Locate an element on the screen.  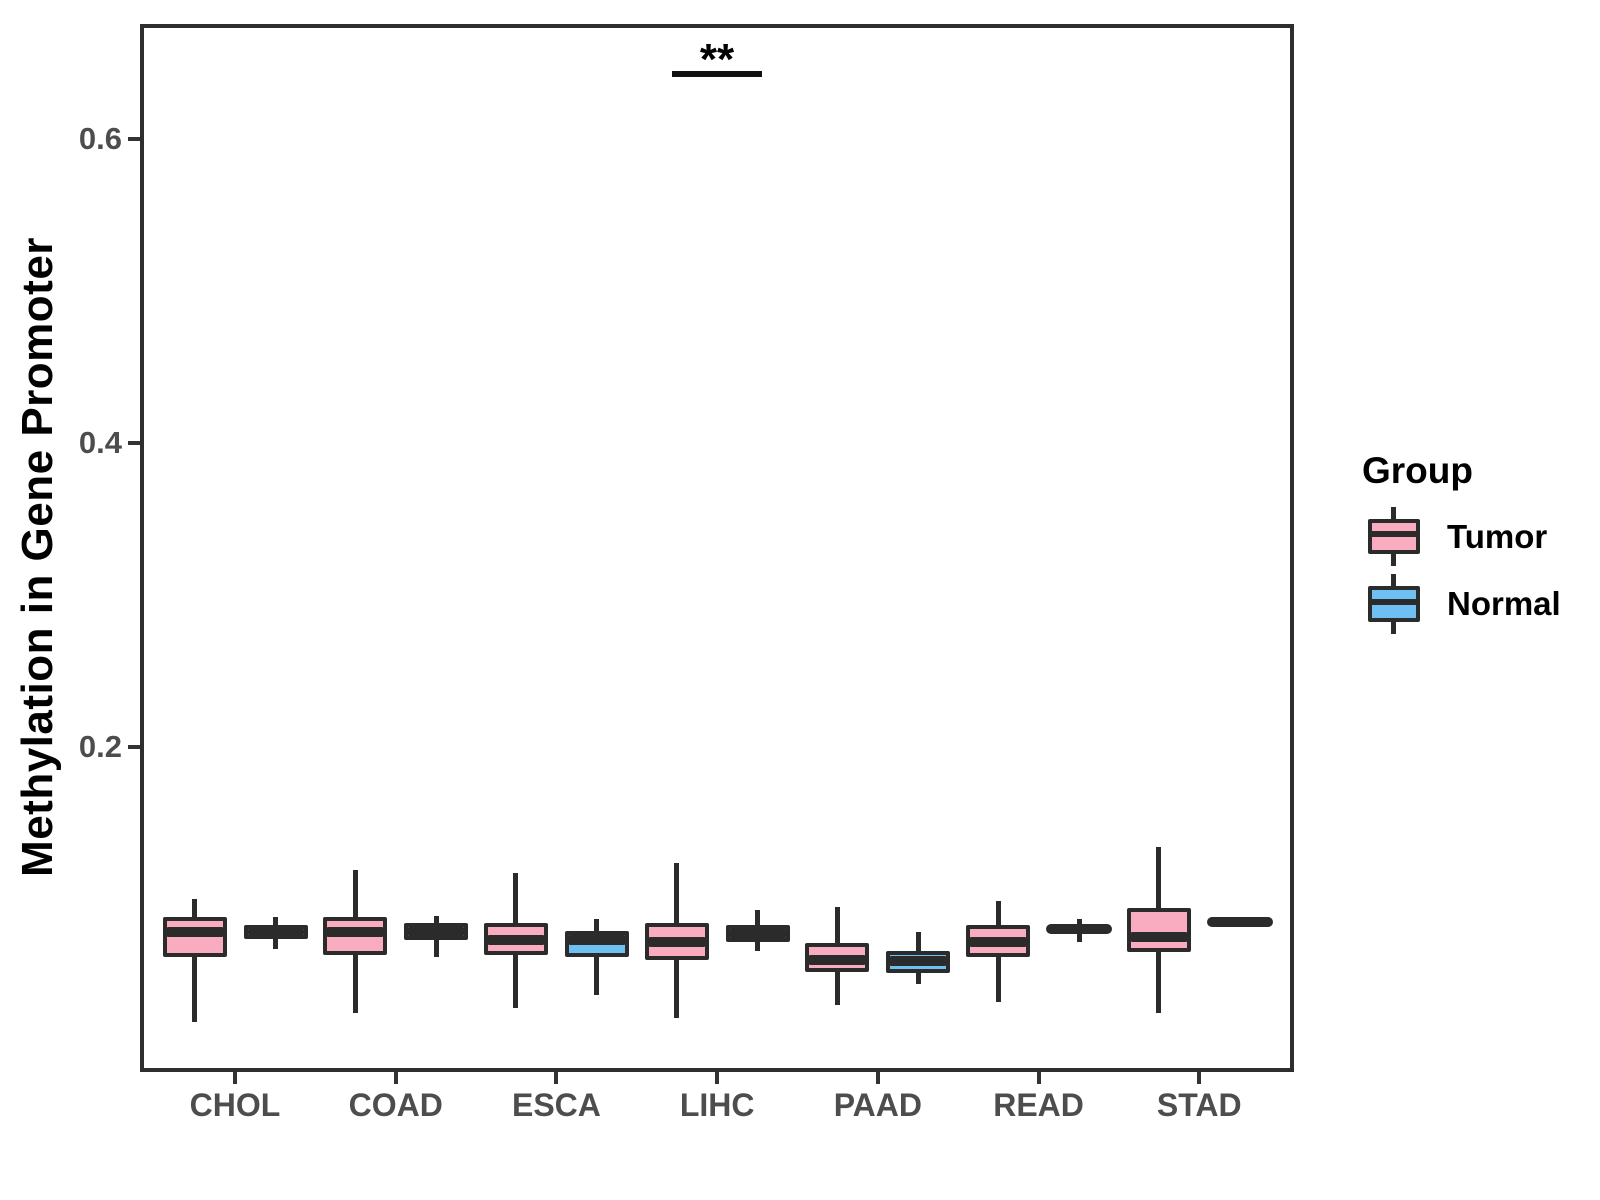
significance-bar is located at coordinates (717, 74).